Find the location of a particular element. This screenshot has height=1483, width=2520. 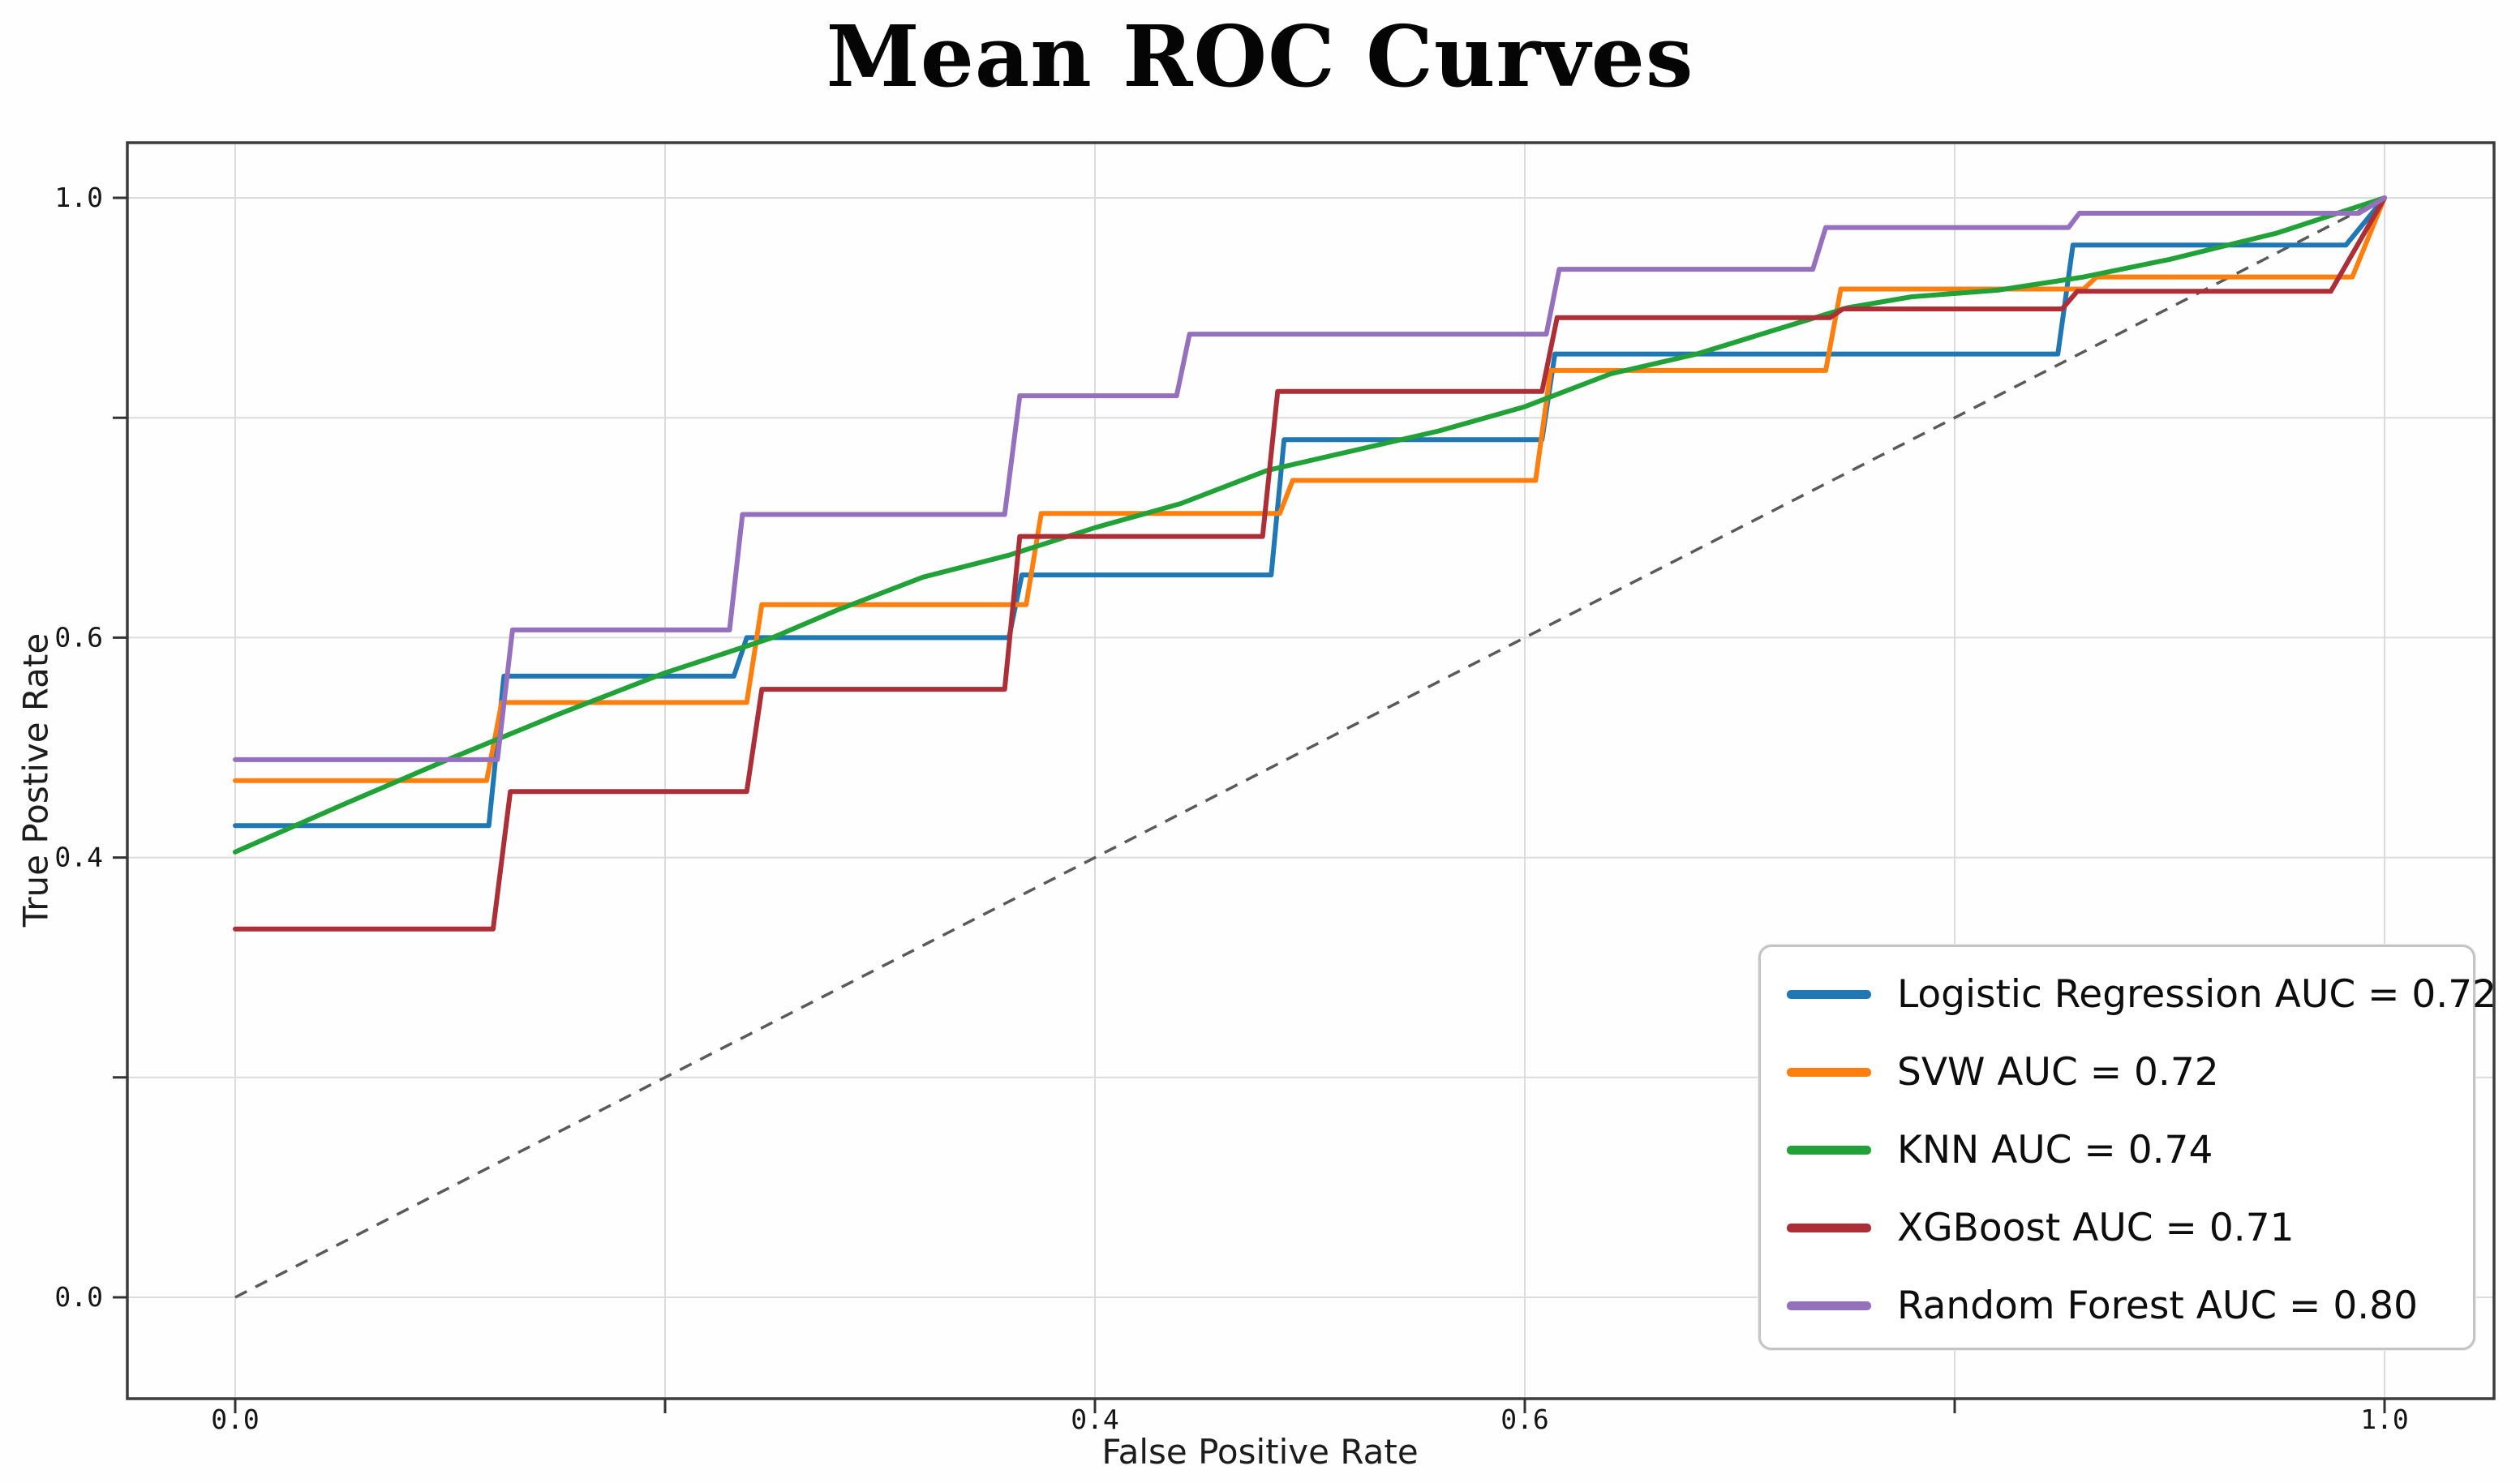

legend-item-knn: KNN AUC = 0.74 is located at coordinates (2124, 1150).